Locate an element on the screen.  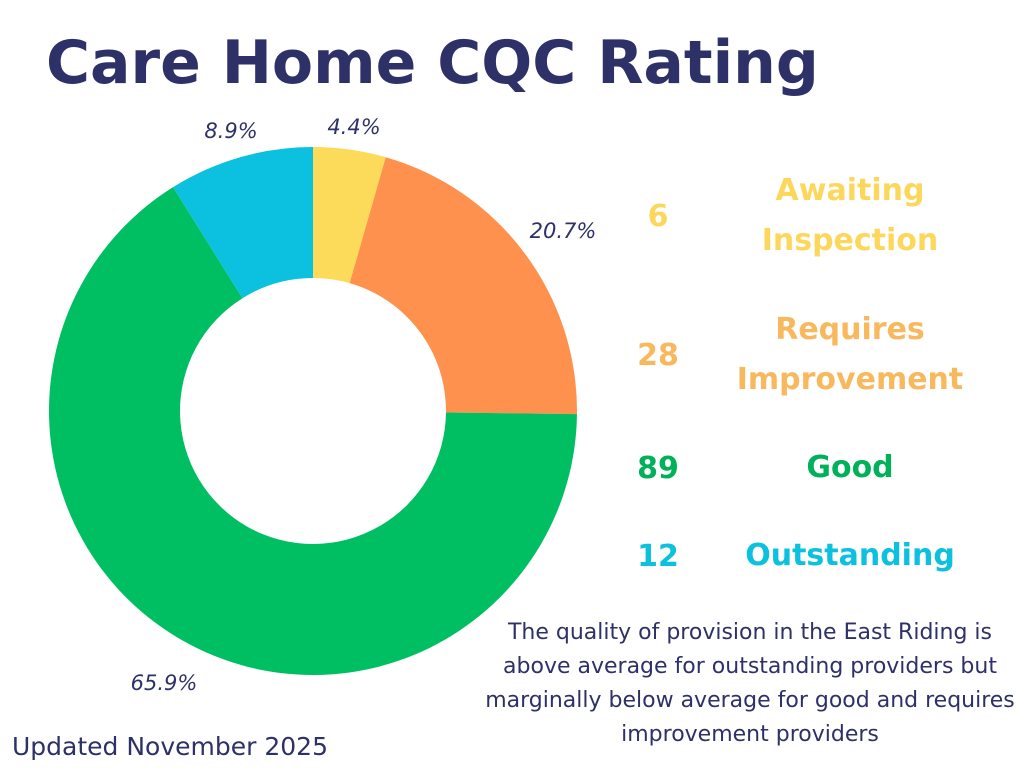
percent-label-requires-improvement: 20.7% is located at coordinates (563, 231).